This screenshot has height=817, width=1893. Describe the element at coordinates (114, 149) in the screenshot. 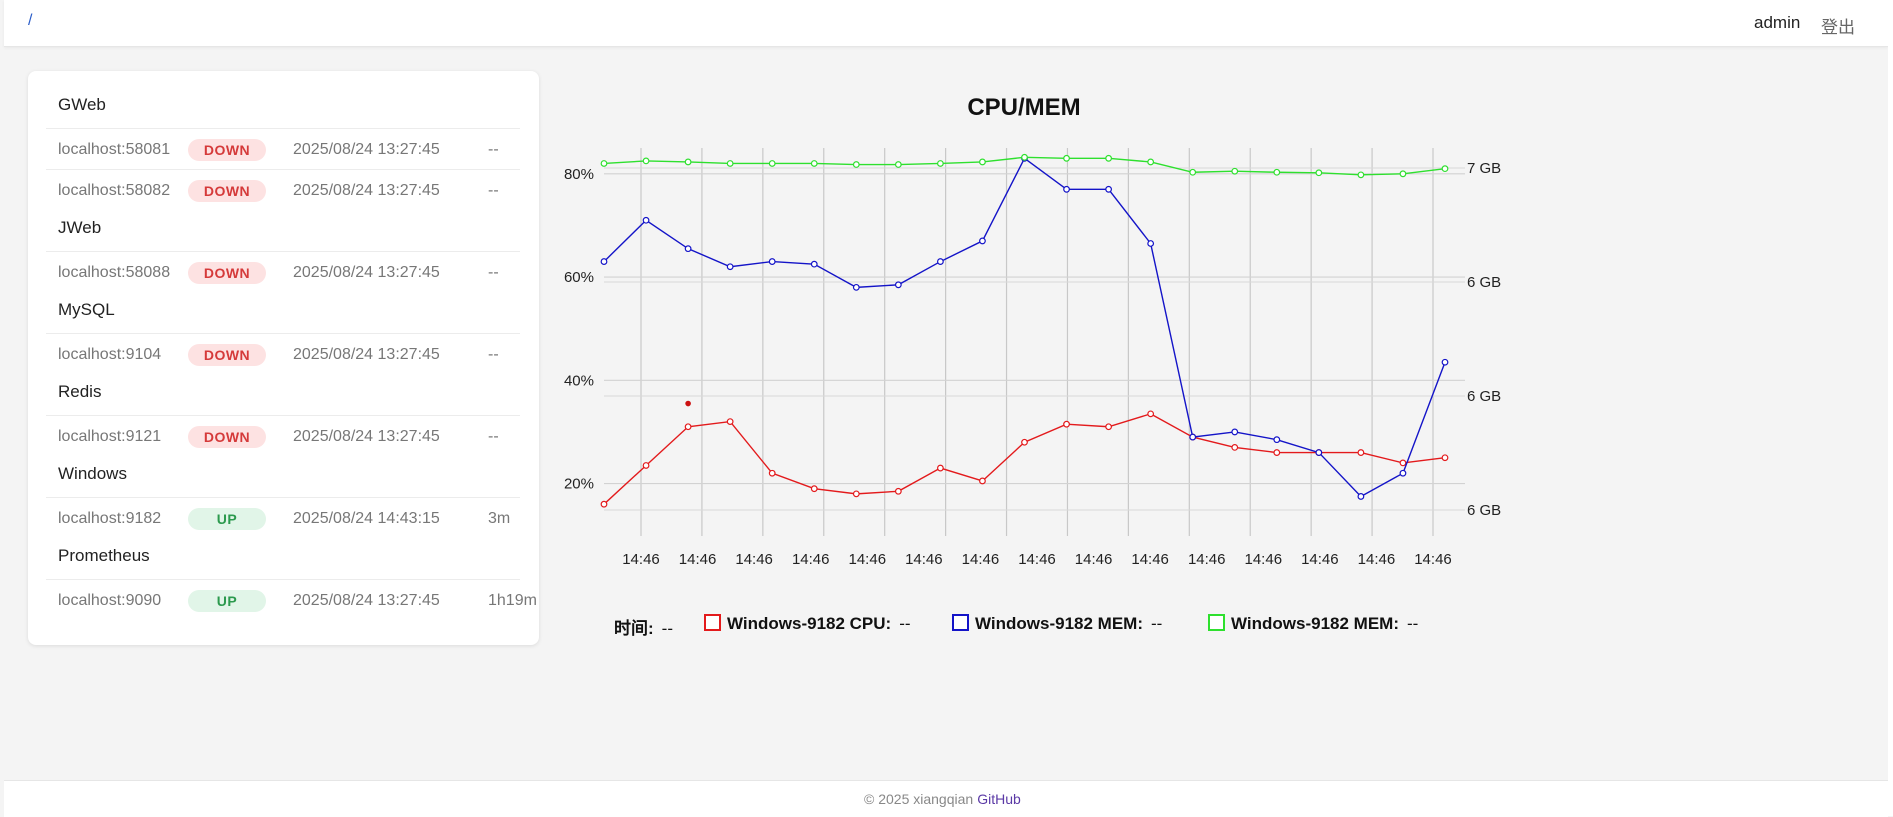

I see `target-host: localhost:58081` at that location.